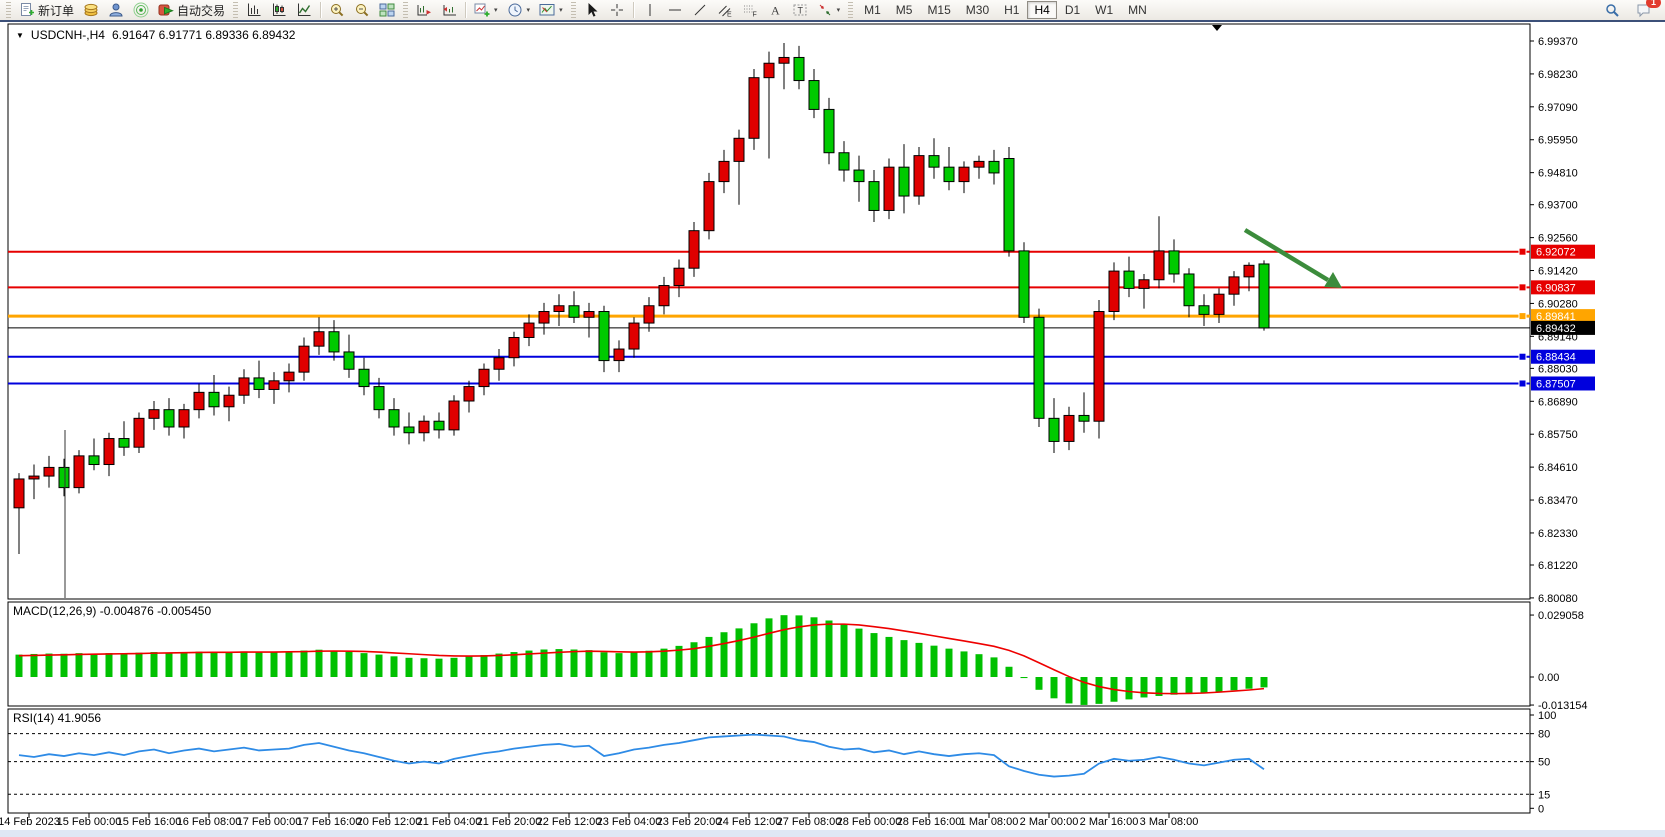 The image size is (1665, 837). What do you see at coordinates (775, 10) in the screenshot?
I see `text-button: A` at bounding box center [775, 10].